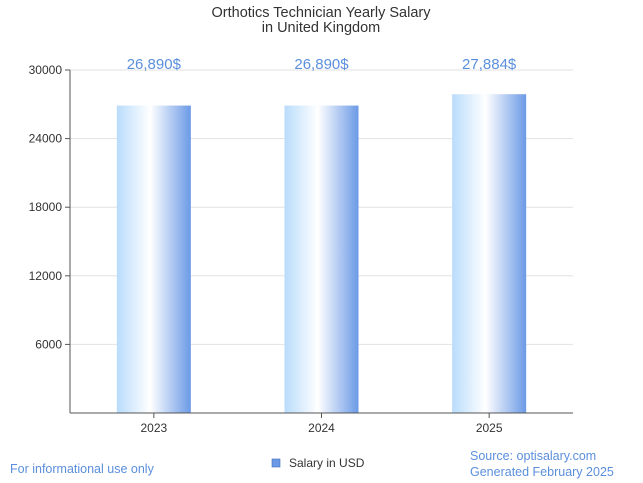 This screenshot has height=483, width=643. I want to click on data-label-2024: 26,890$, so click(321, 64).